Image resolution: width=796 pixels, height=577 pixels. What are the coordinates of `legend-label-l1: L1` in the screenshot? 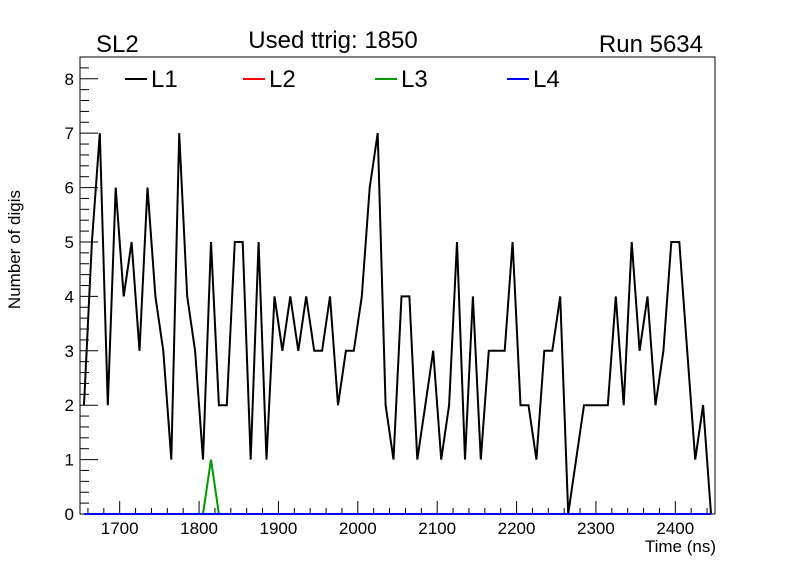 It's located at (164, 79).